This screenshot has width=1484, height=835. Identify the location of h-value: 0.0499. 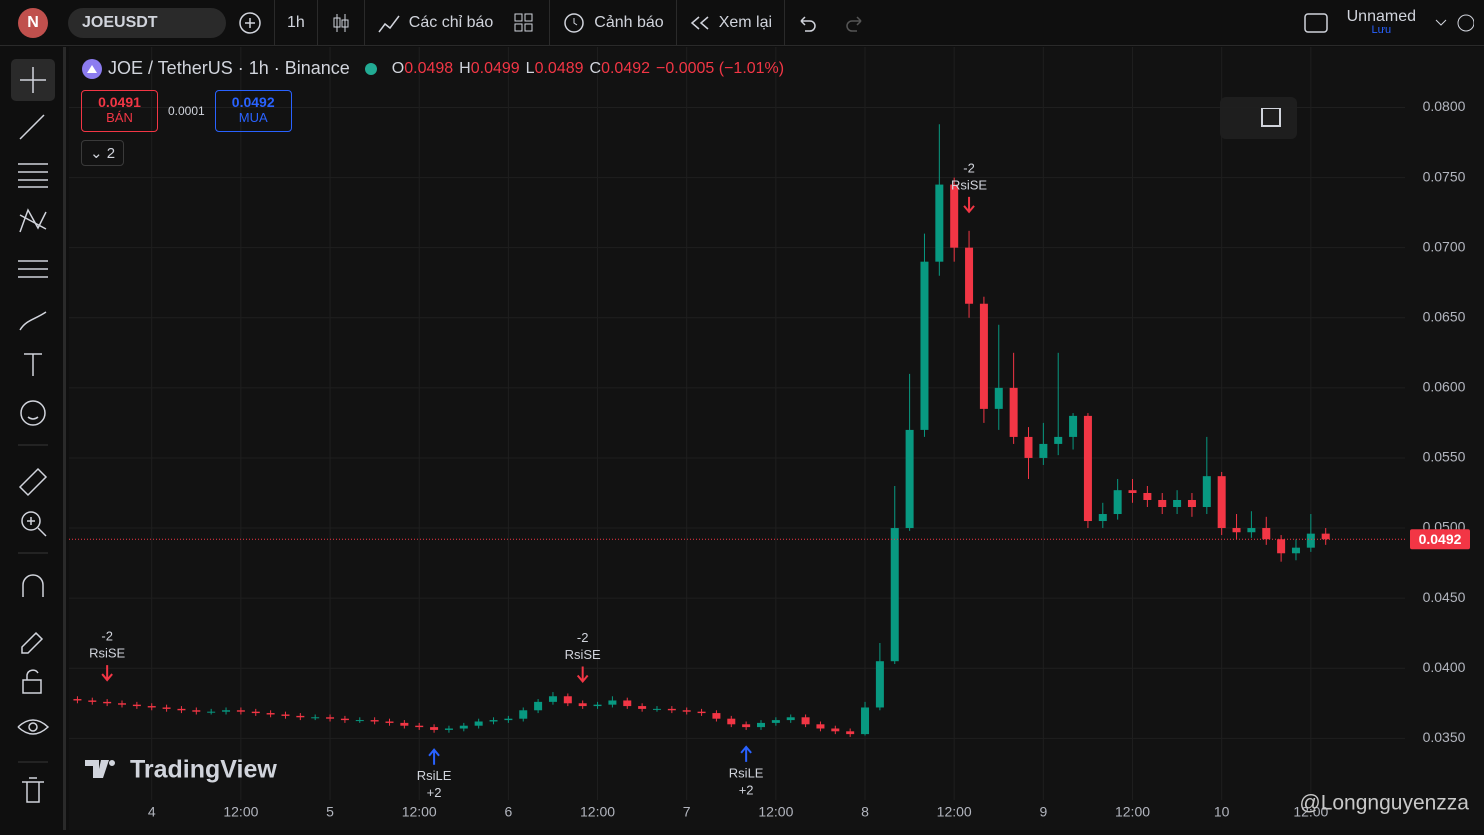
(495, 68).